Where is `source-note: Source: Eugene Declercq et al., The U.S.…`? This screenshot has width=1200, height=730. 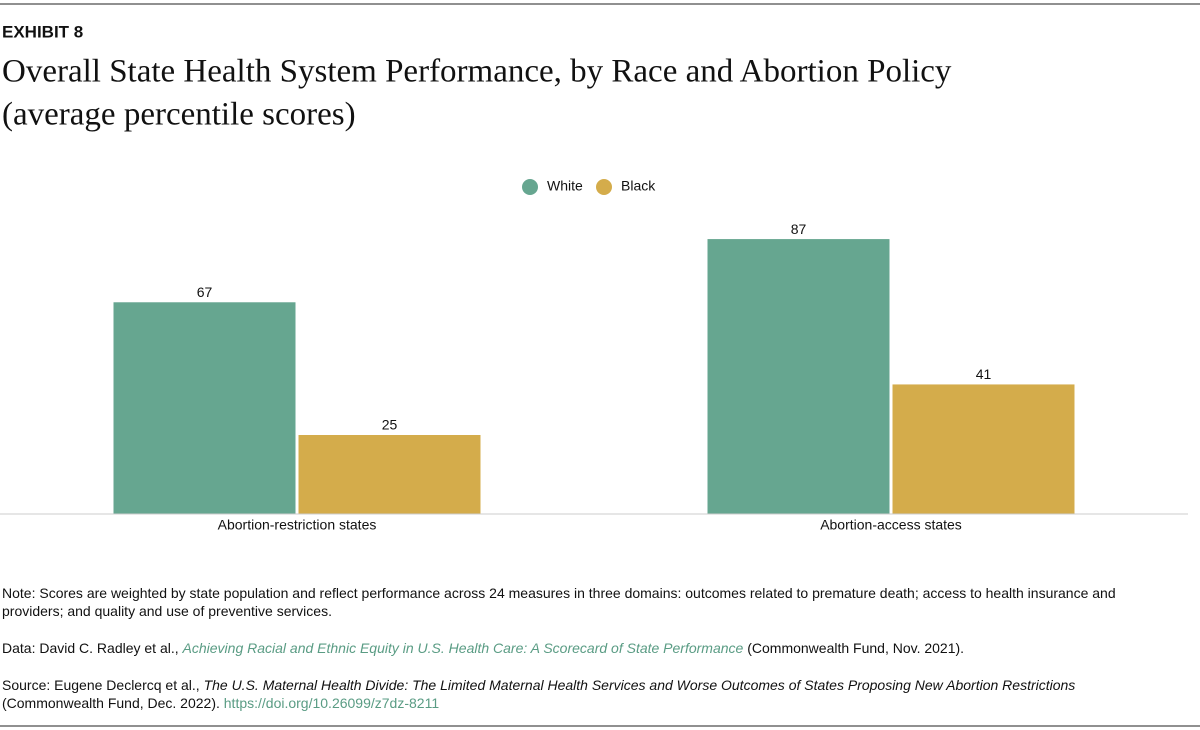 source-note: Source: Eugene Declercq et al., The U.S.… is located at coordinates (587, 694).